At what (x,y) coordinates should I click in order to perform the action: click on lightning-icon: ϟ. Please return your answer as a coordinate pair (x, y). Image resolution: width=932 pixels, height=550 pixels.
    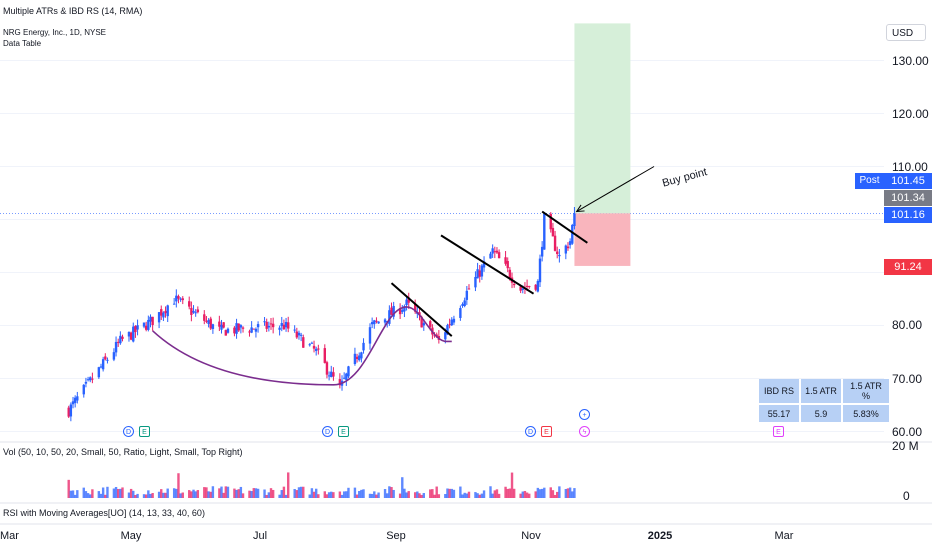
    Looking at the image, I should click on (584, 431).